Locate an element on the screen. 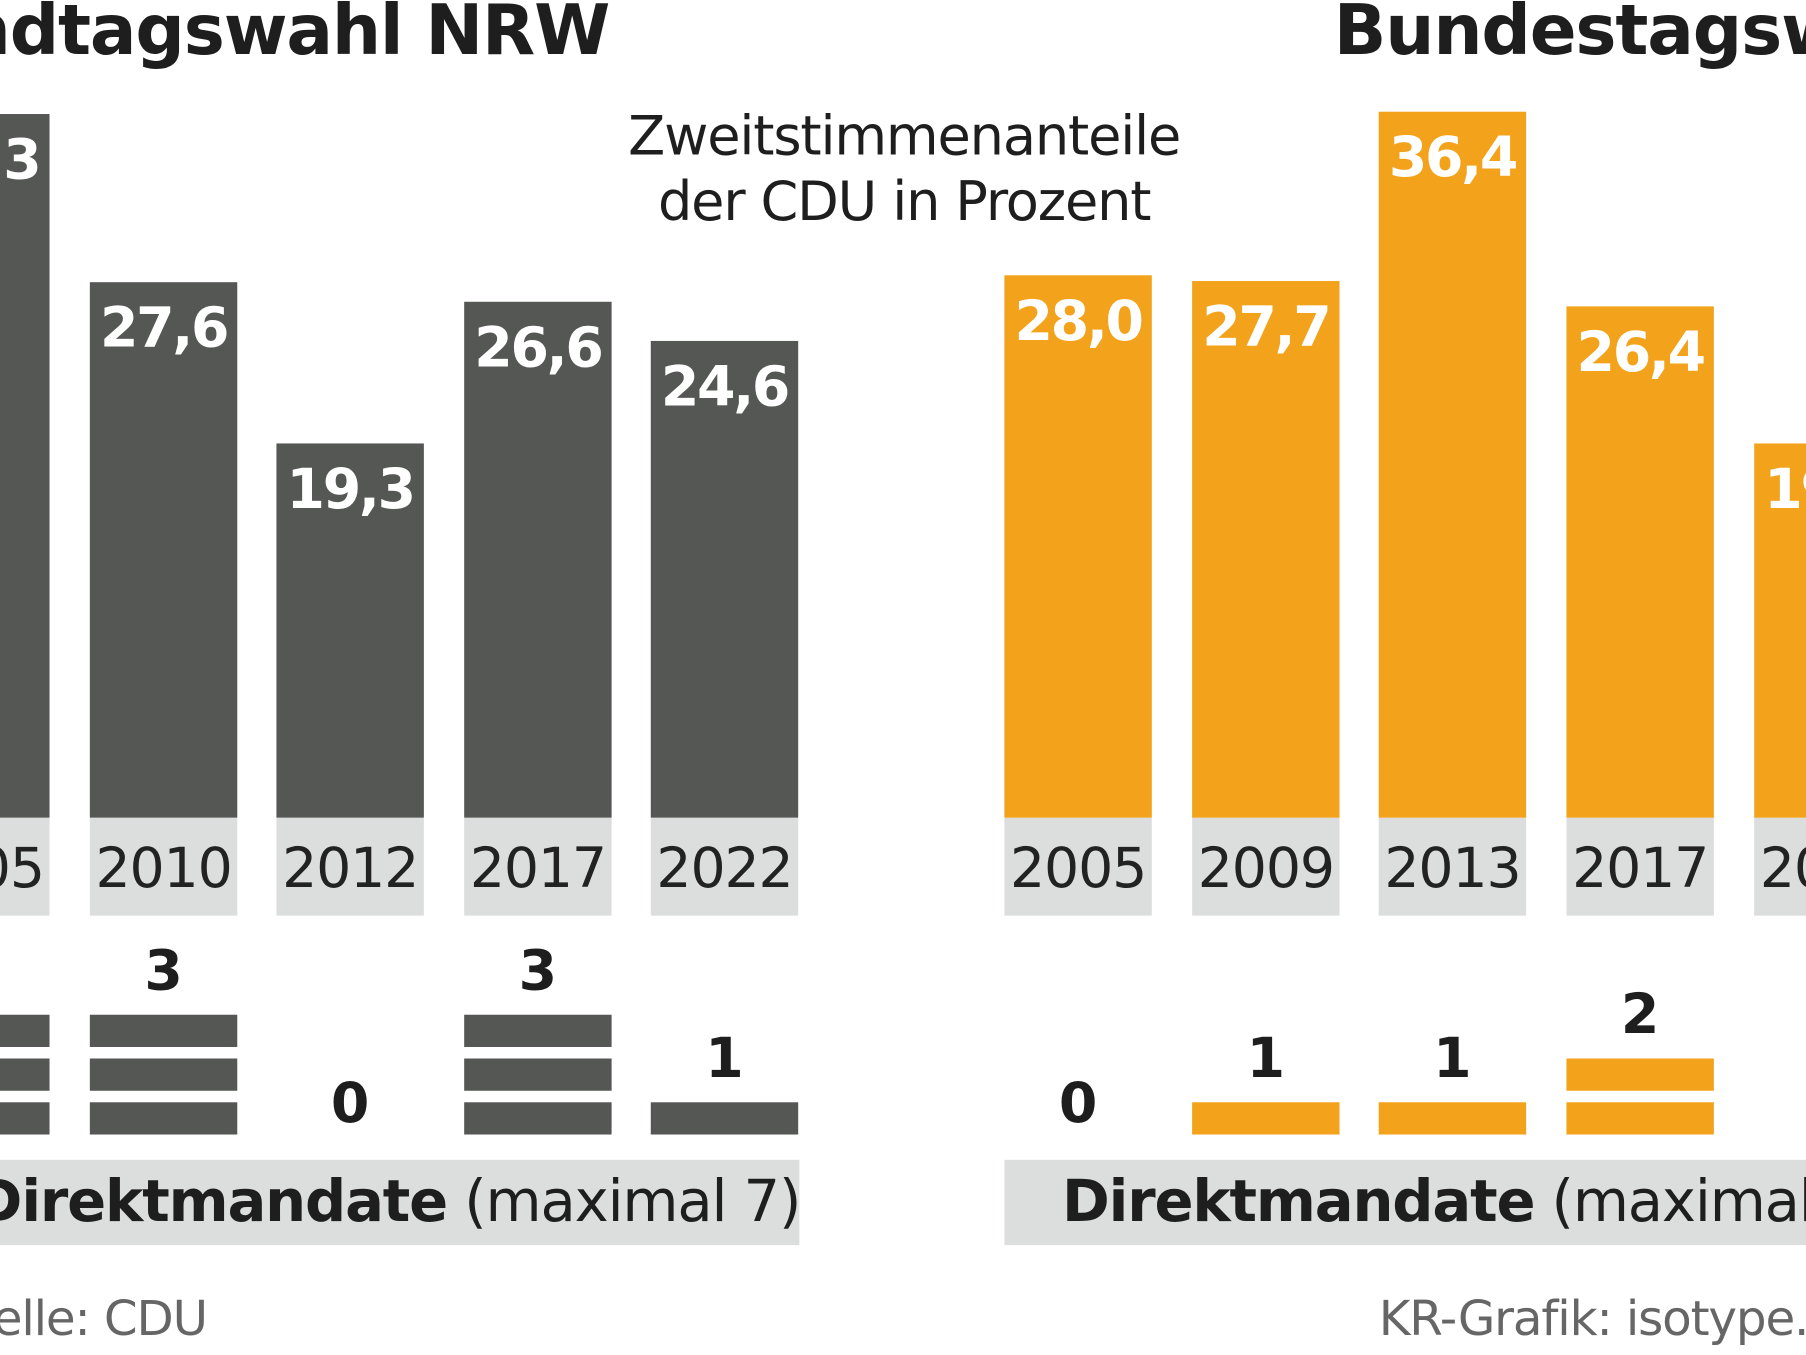 This screenshot has width=1806, height=1355. credit-note: KR-Grafik: isotype.com is located at coordinates (1592, 1318).